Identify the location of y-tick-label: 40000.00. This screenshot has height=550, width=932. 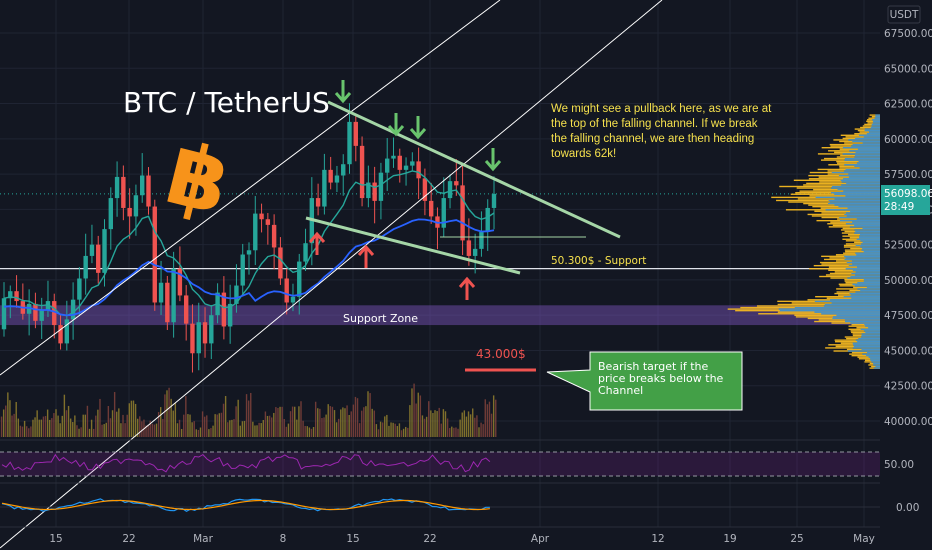
(908, 422).